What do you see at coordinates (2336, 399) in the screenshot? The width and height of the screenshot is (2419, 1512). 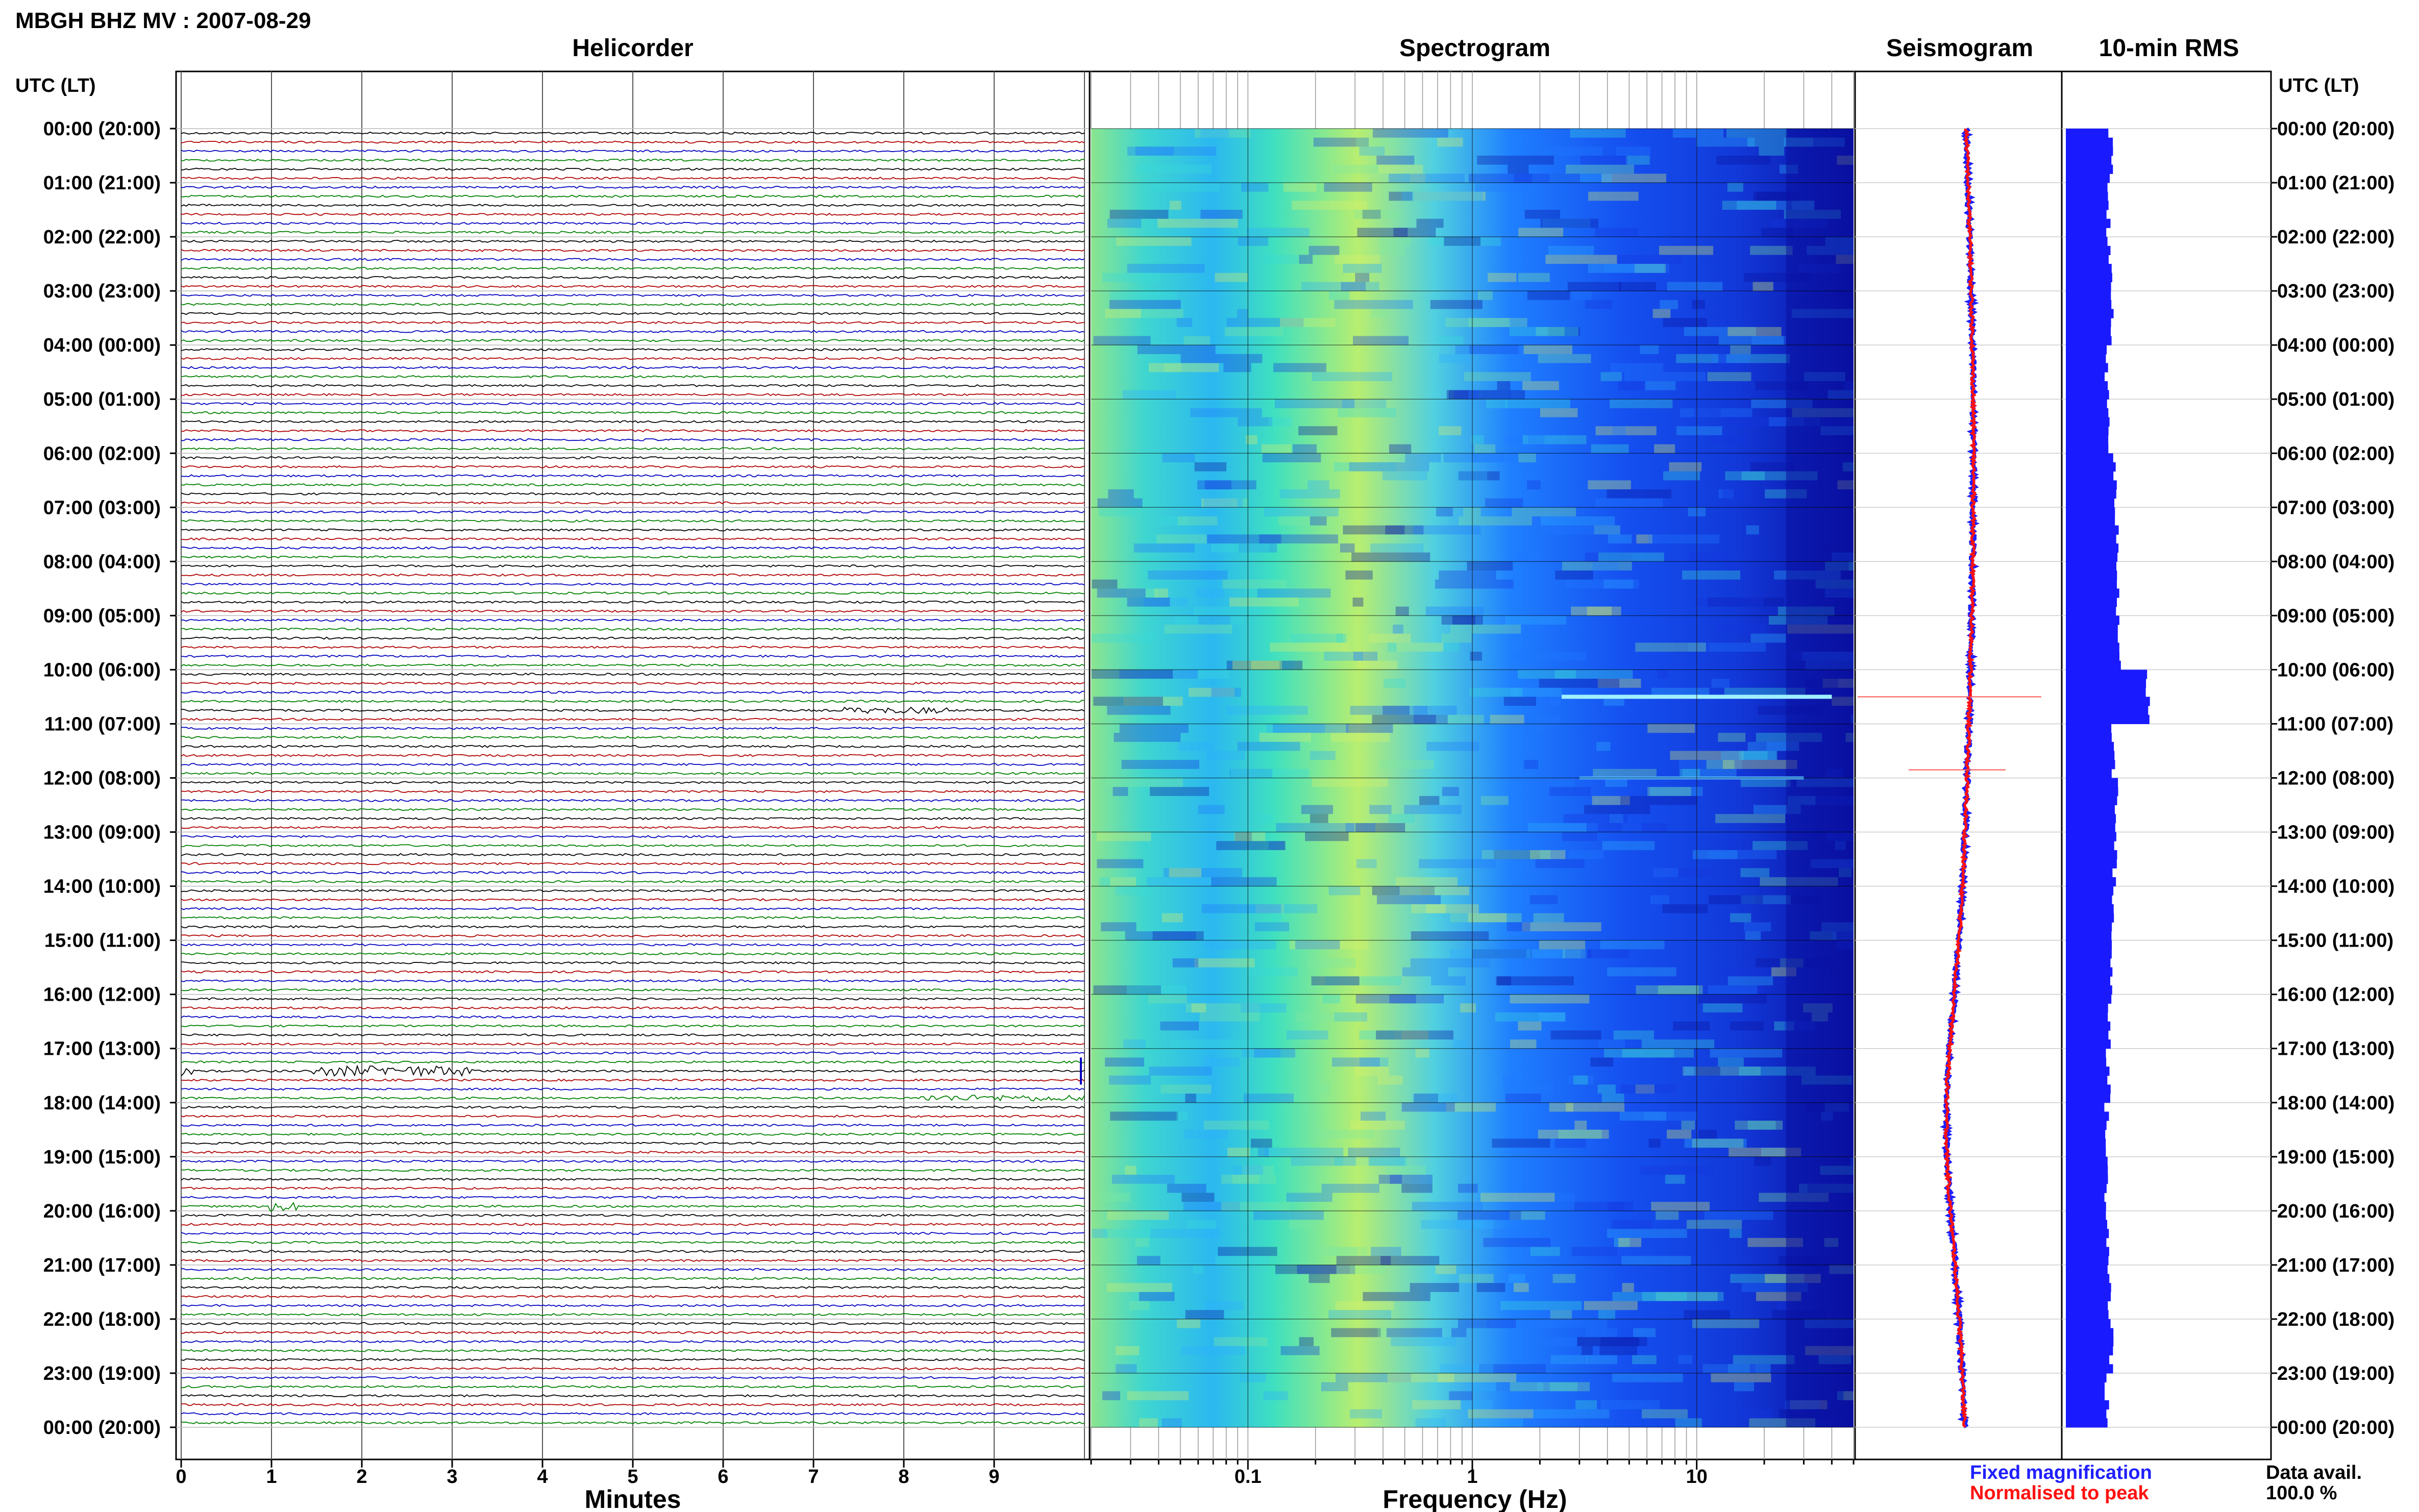 I see `y-tick-label-right: 05:00 (01:00)` at bounding box center [2336, 399].